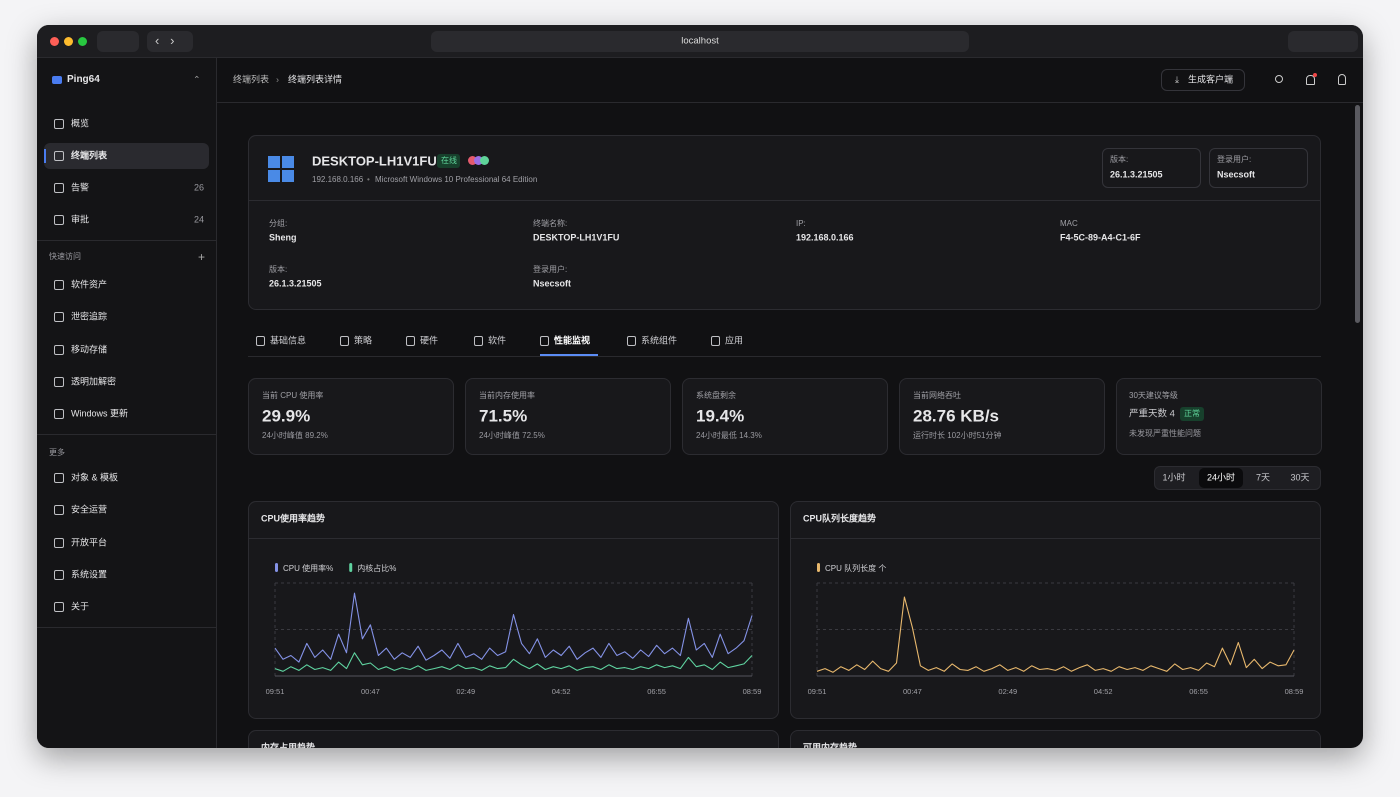 The height and width of the screenshot is (797, 1400). I want to click on generate-client-label: 生成客户端, so click(1211, 79).